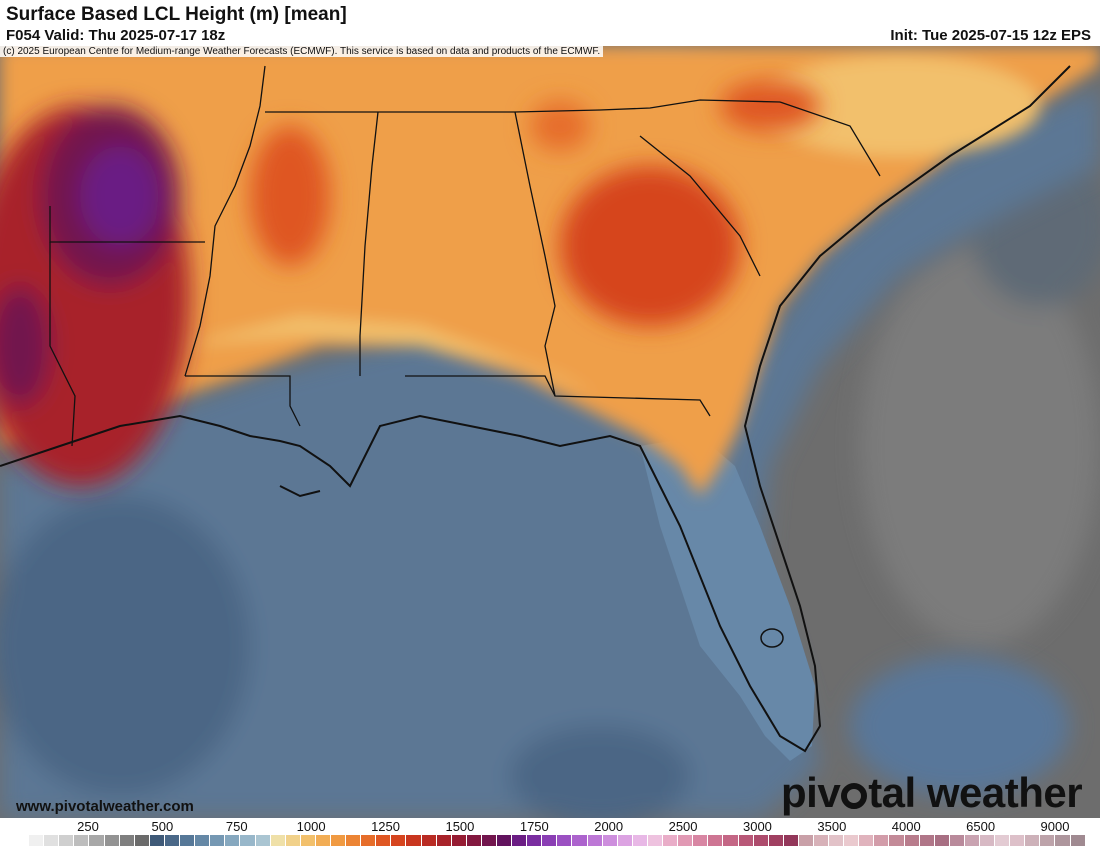  I want to click on brand-right: tal weather, so click(975, 792).